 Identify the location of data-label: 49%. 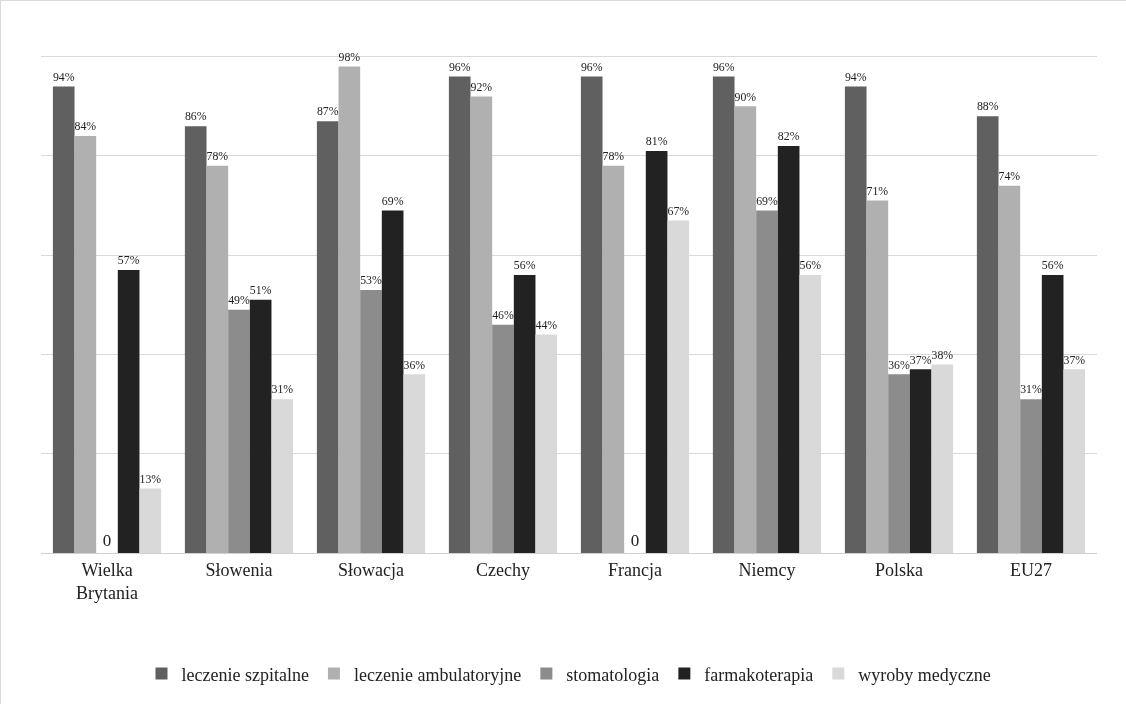
(239, 300).